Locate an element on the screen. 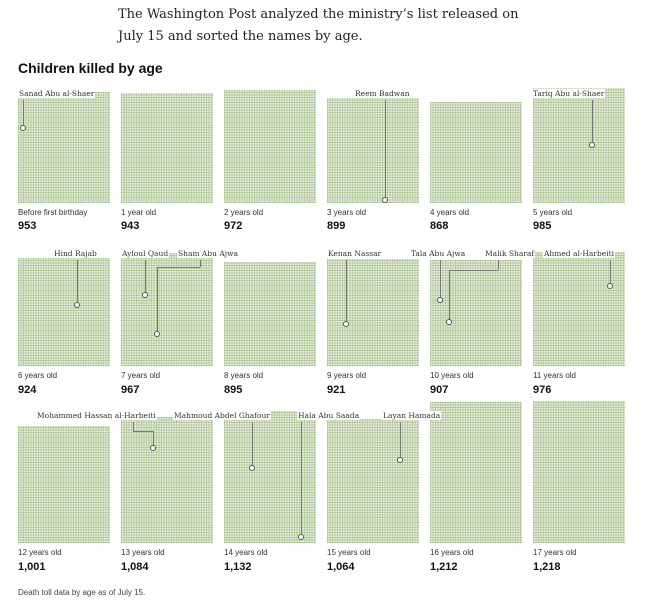 The image size is (650, 601). child-name-label: Reem Badwan is located at coordinates (382, 93).